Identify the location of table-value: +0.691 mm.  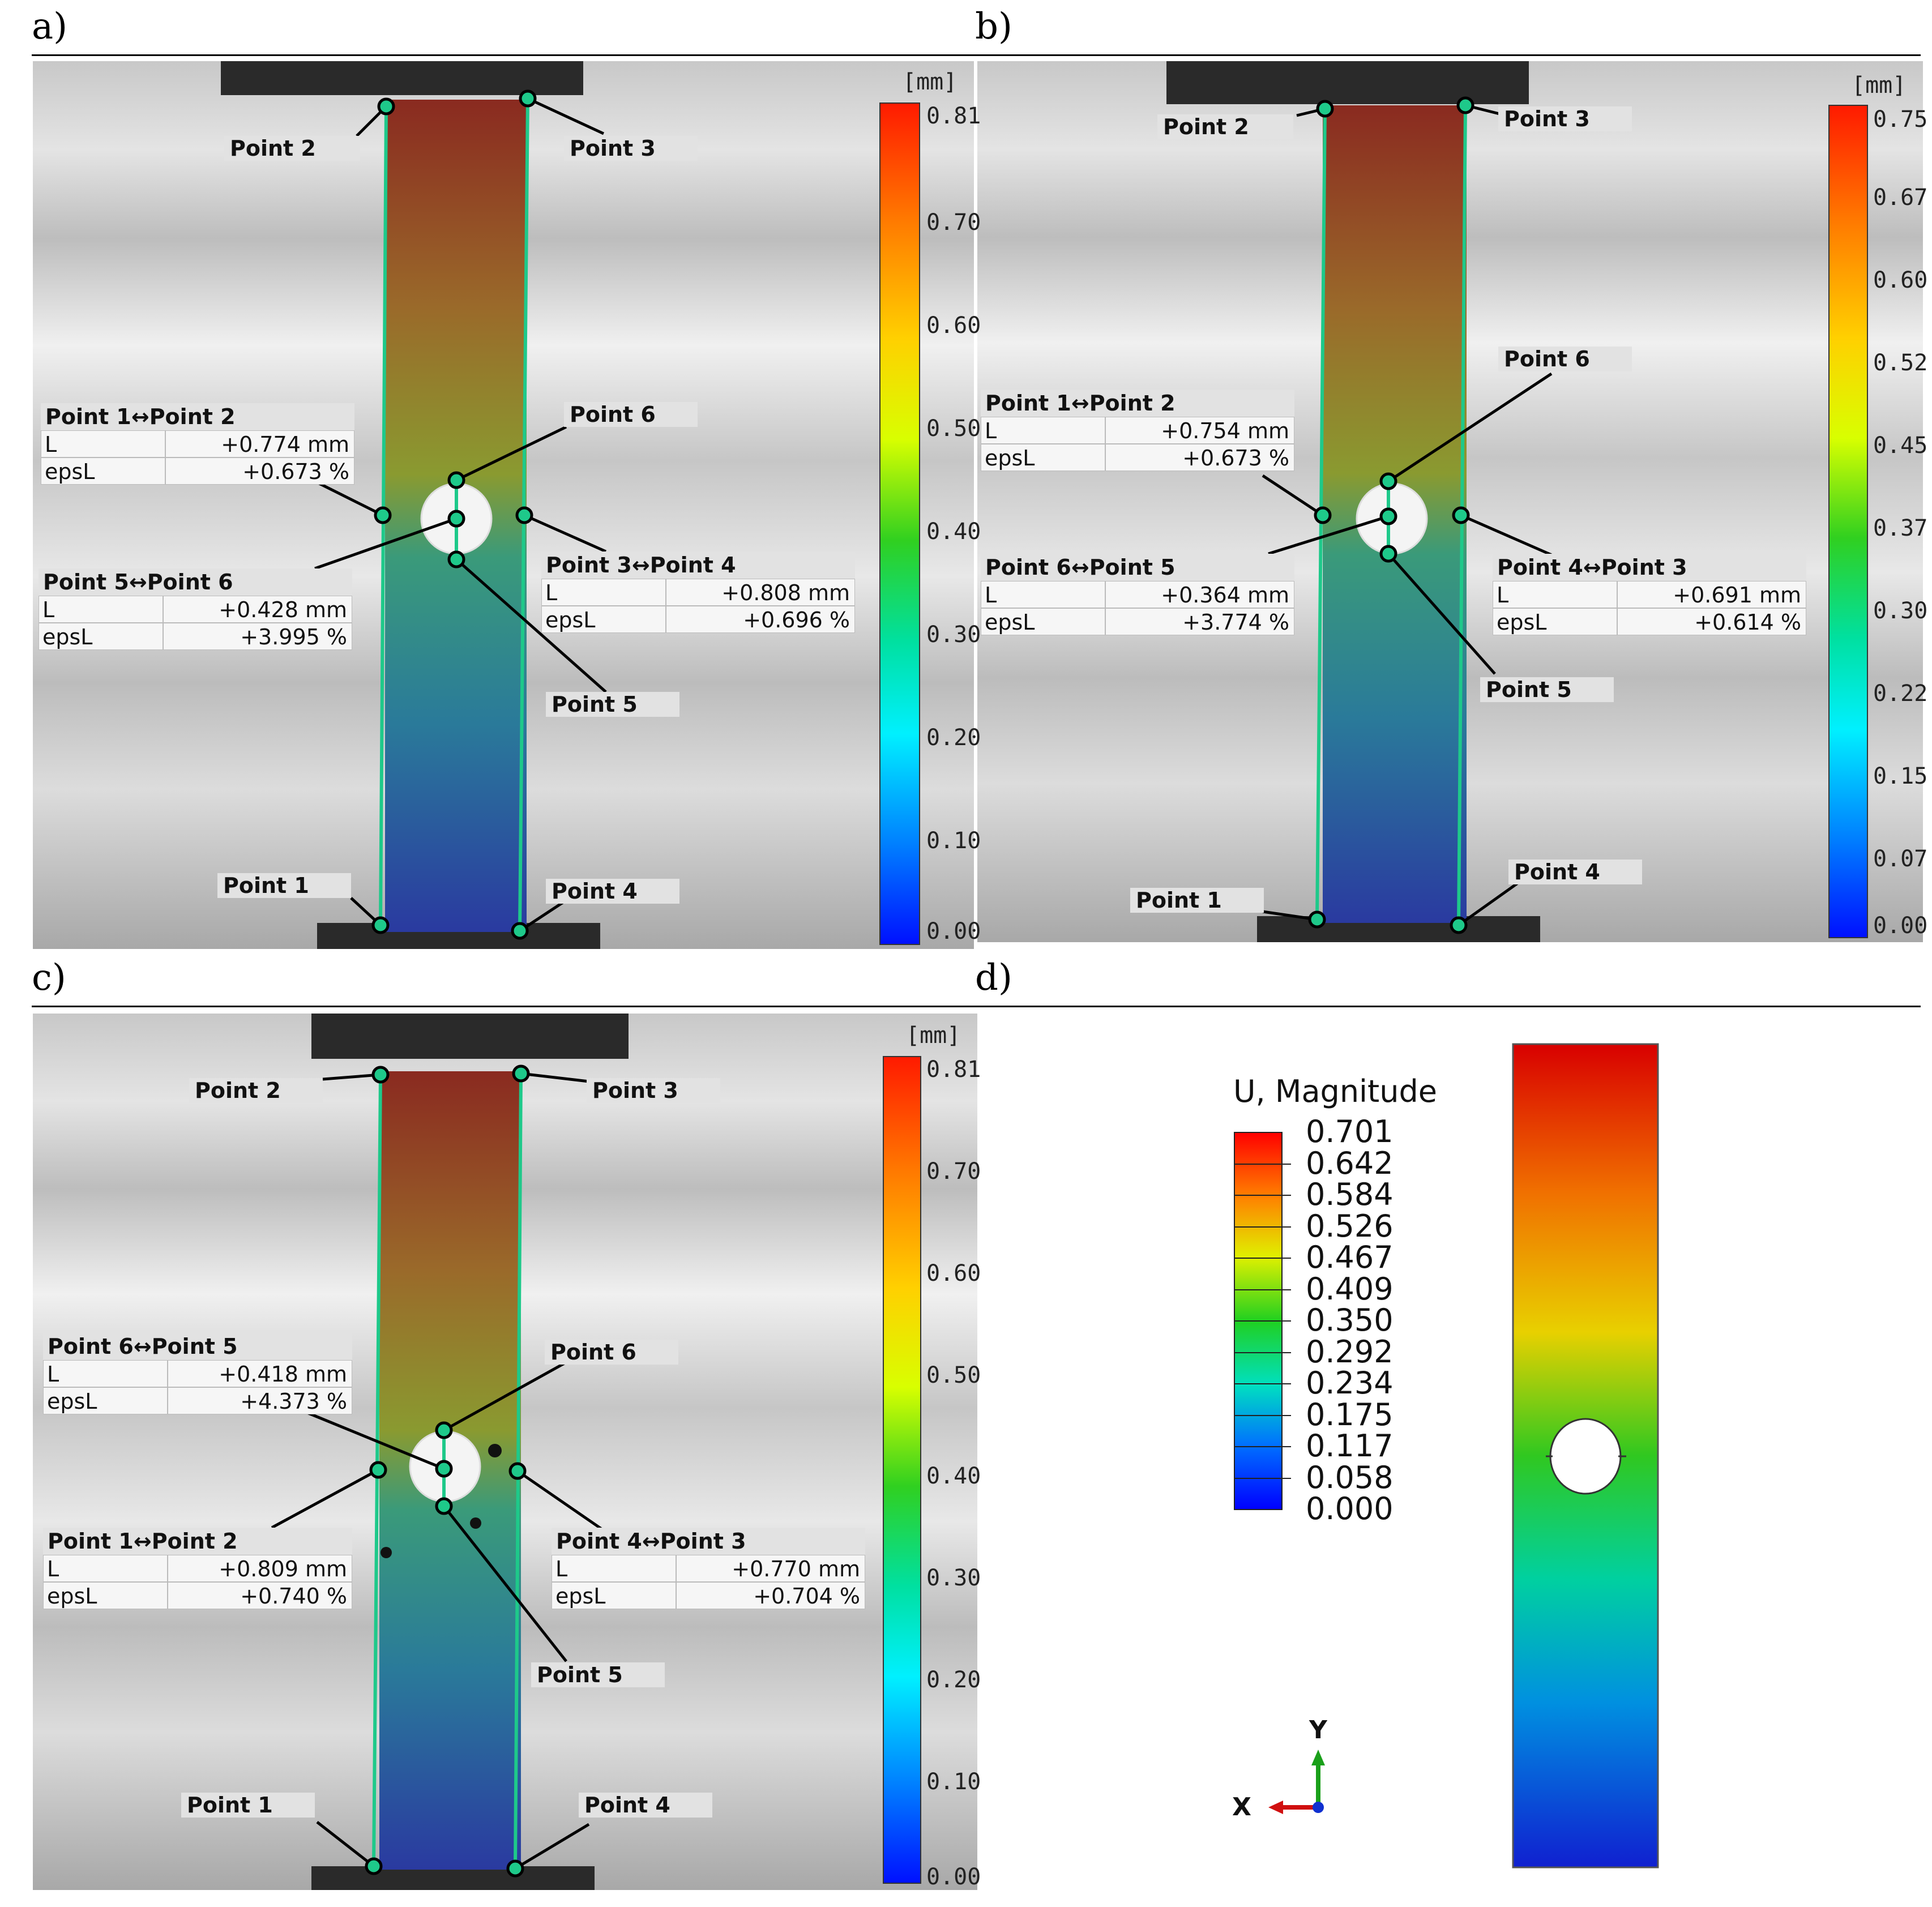
(1711, 594).